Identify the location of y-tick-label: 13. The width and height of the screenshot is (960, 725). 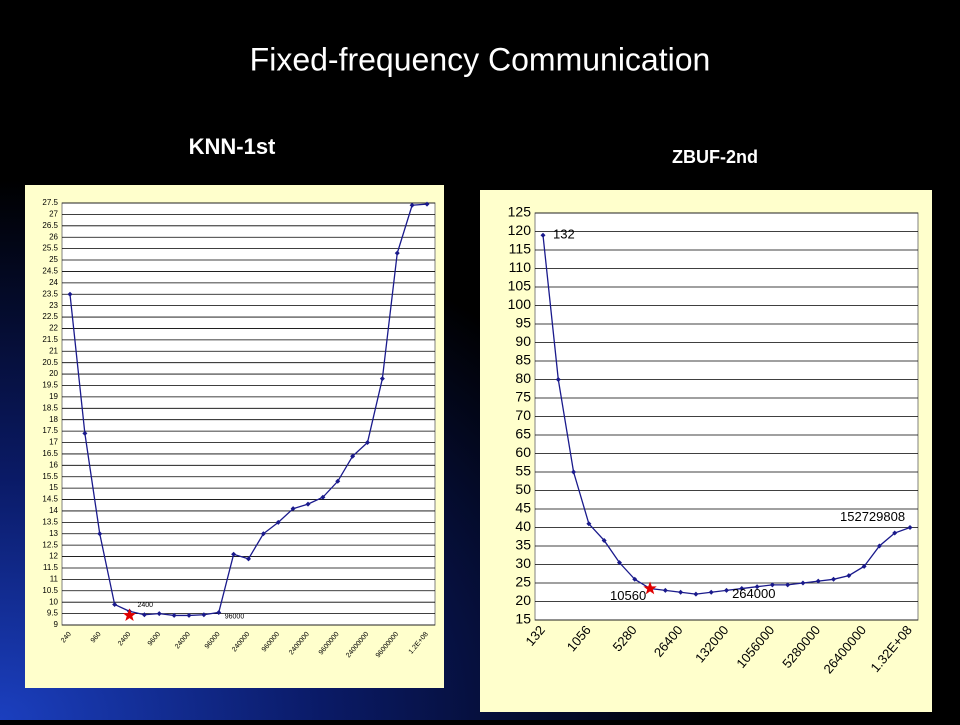
(53, 533).